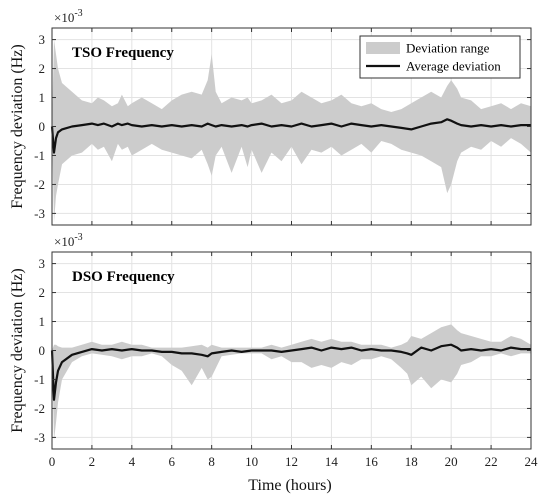  Describe the element at coordinates (491, 461) in the screenshot. I see `x-tick-label: 22` at that location.